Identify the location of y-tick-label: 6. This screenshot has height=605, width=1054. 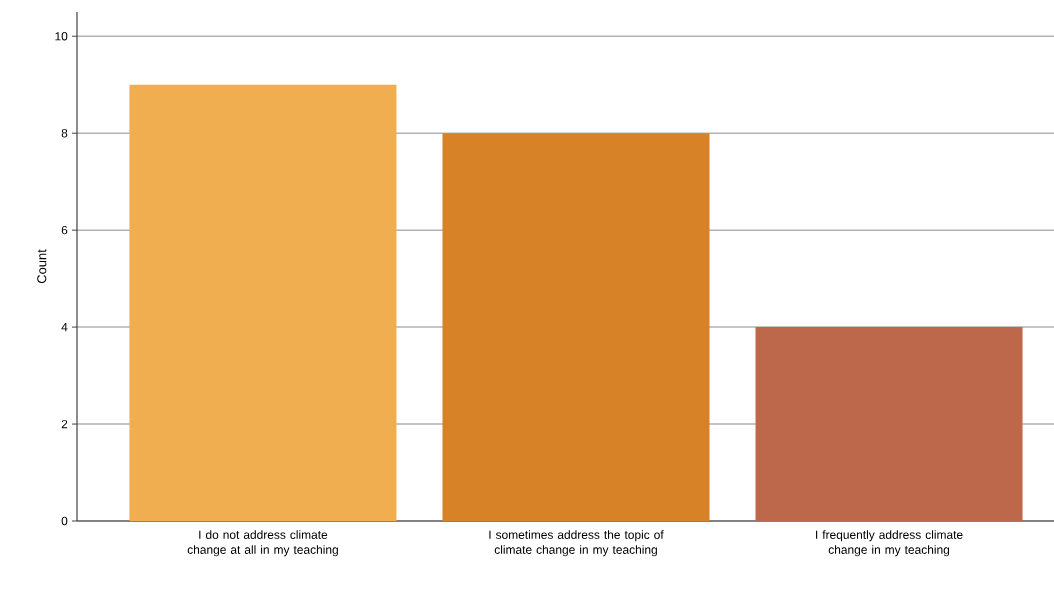
(64, 230).